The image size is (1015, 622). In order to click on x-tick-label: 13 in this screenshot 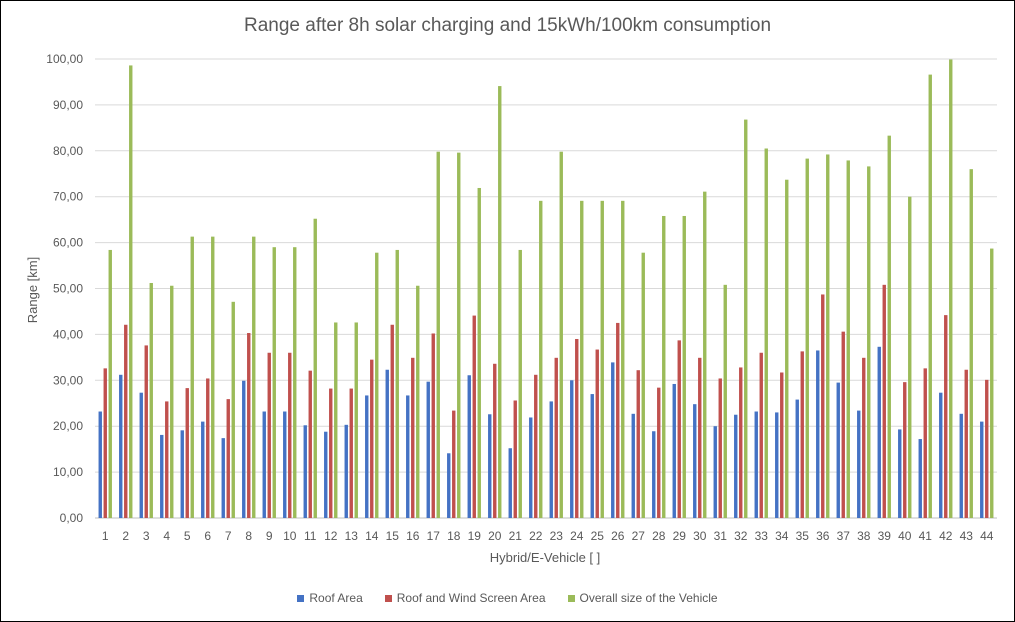, I will do `click(352, 536)`.